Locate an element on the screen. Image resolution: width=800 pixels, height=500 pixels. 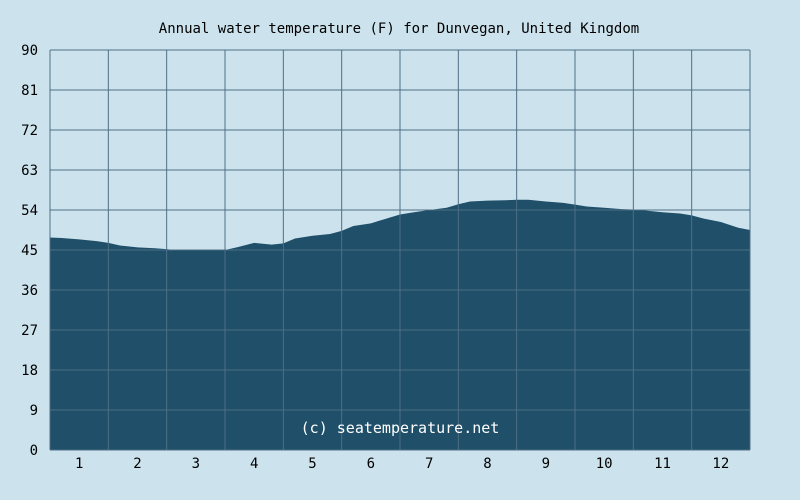
x-tick-label: 9 is located at coordinates (546, 464).